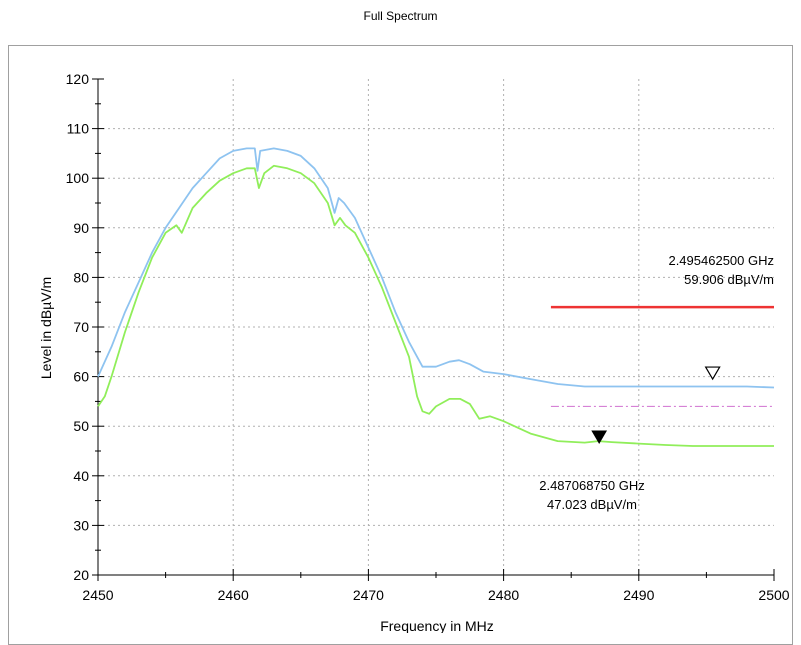 The width and height of the screenshot is (801, 645). I want to click on chart-title: Full Spectrum, so click(400, 16).